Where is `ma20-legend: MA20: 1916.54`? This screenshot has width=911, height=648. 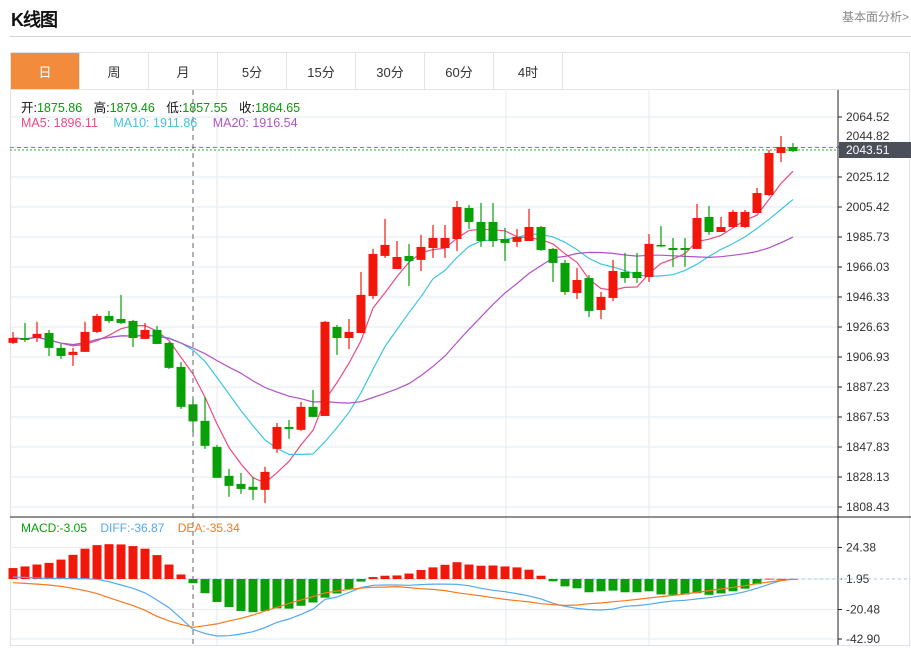
ma20-legend: MA20: 1916.54 is located at coordinates (255, 123).